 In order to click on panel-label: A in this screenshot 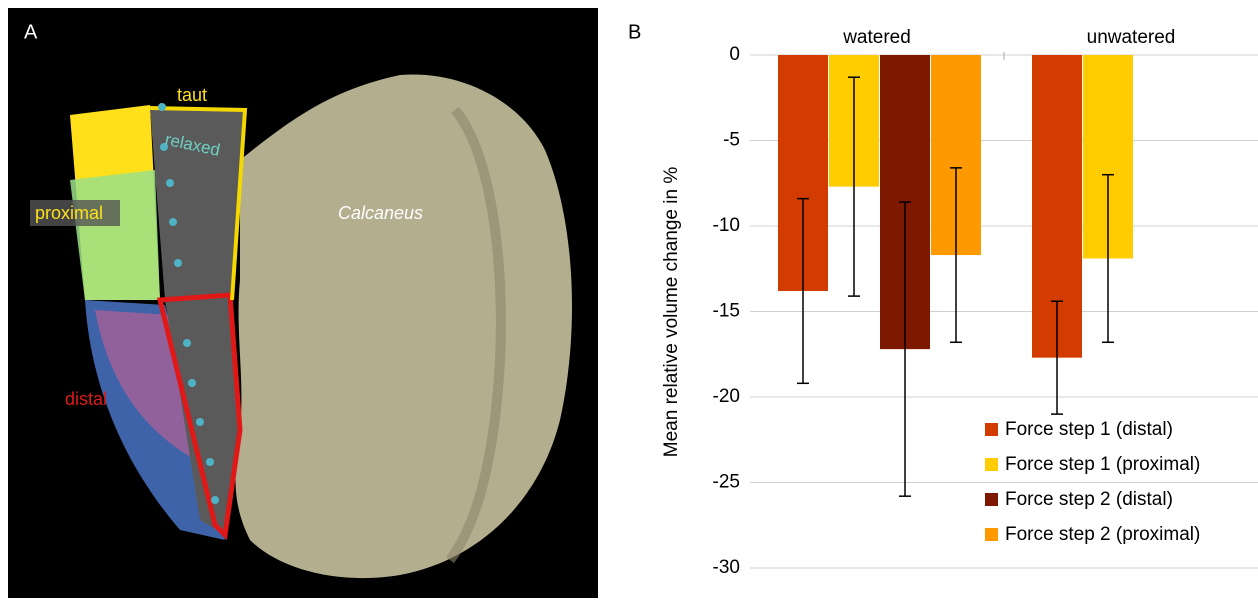, I will do `click(31, 32)`.